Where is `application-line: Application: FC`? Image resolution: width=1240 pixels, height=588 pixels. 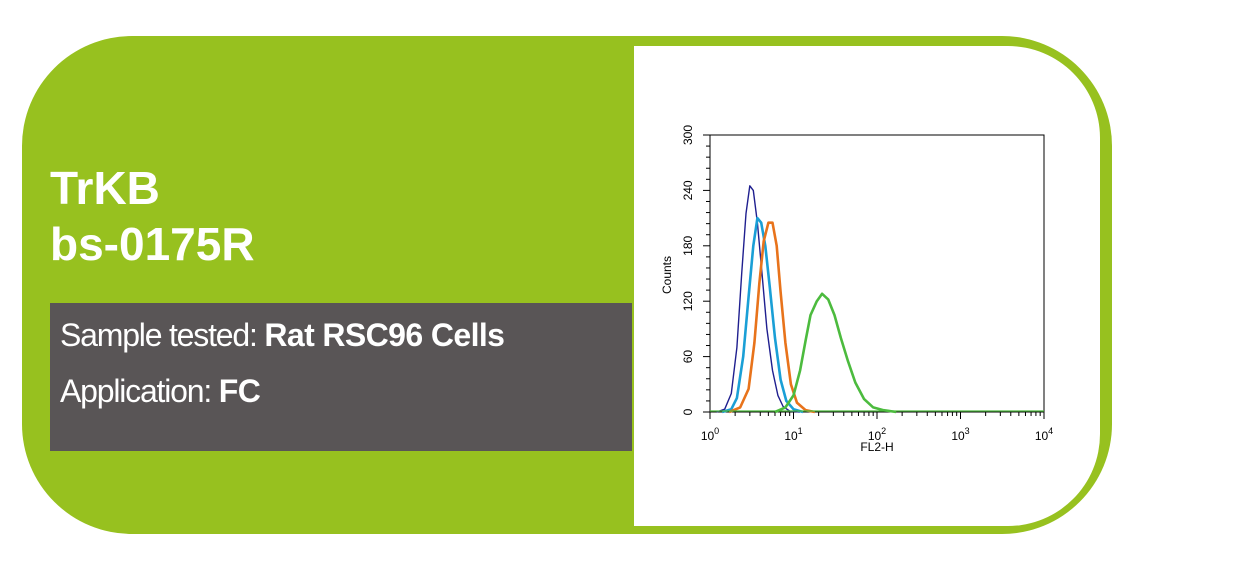
application-line: Application: FC is located at coordinates (160, 391).